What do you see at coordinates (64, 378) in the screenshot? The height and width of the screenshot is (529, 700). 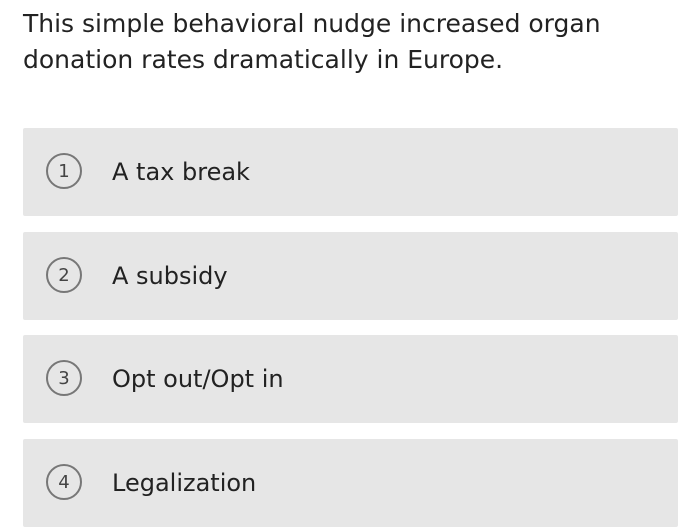 I see `option-number: 3` at bounding box center [64, 378].